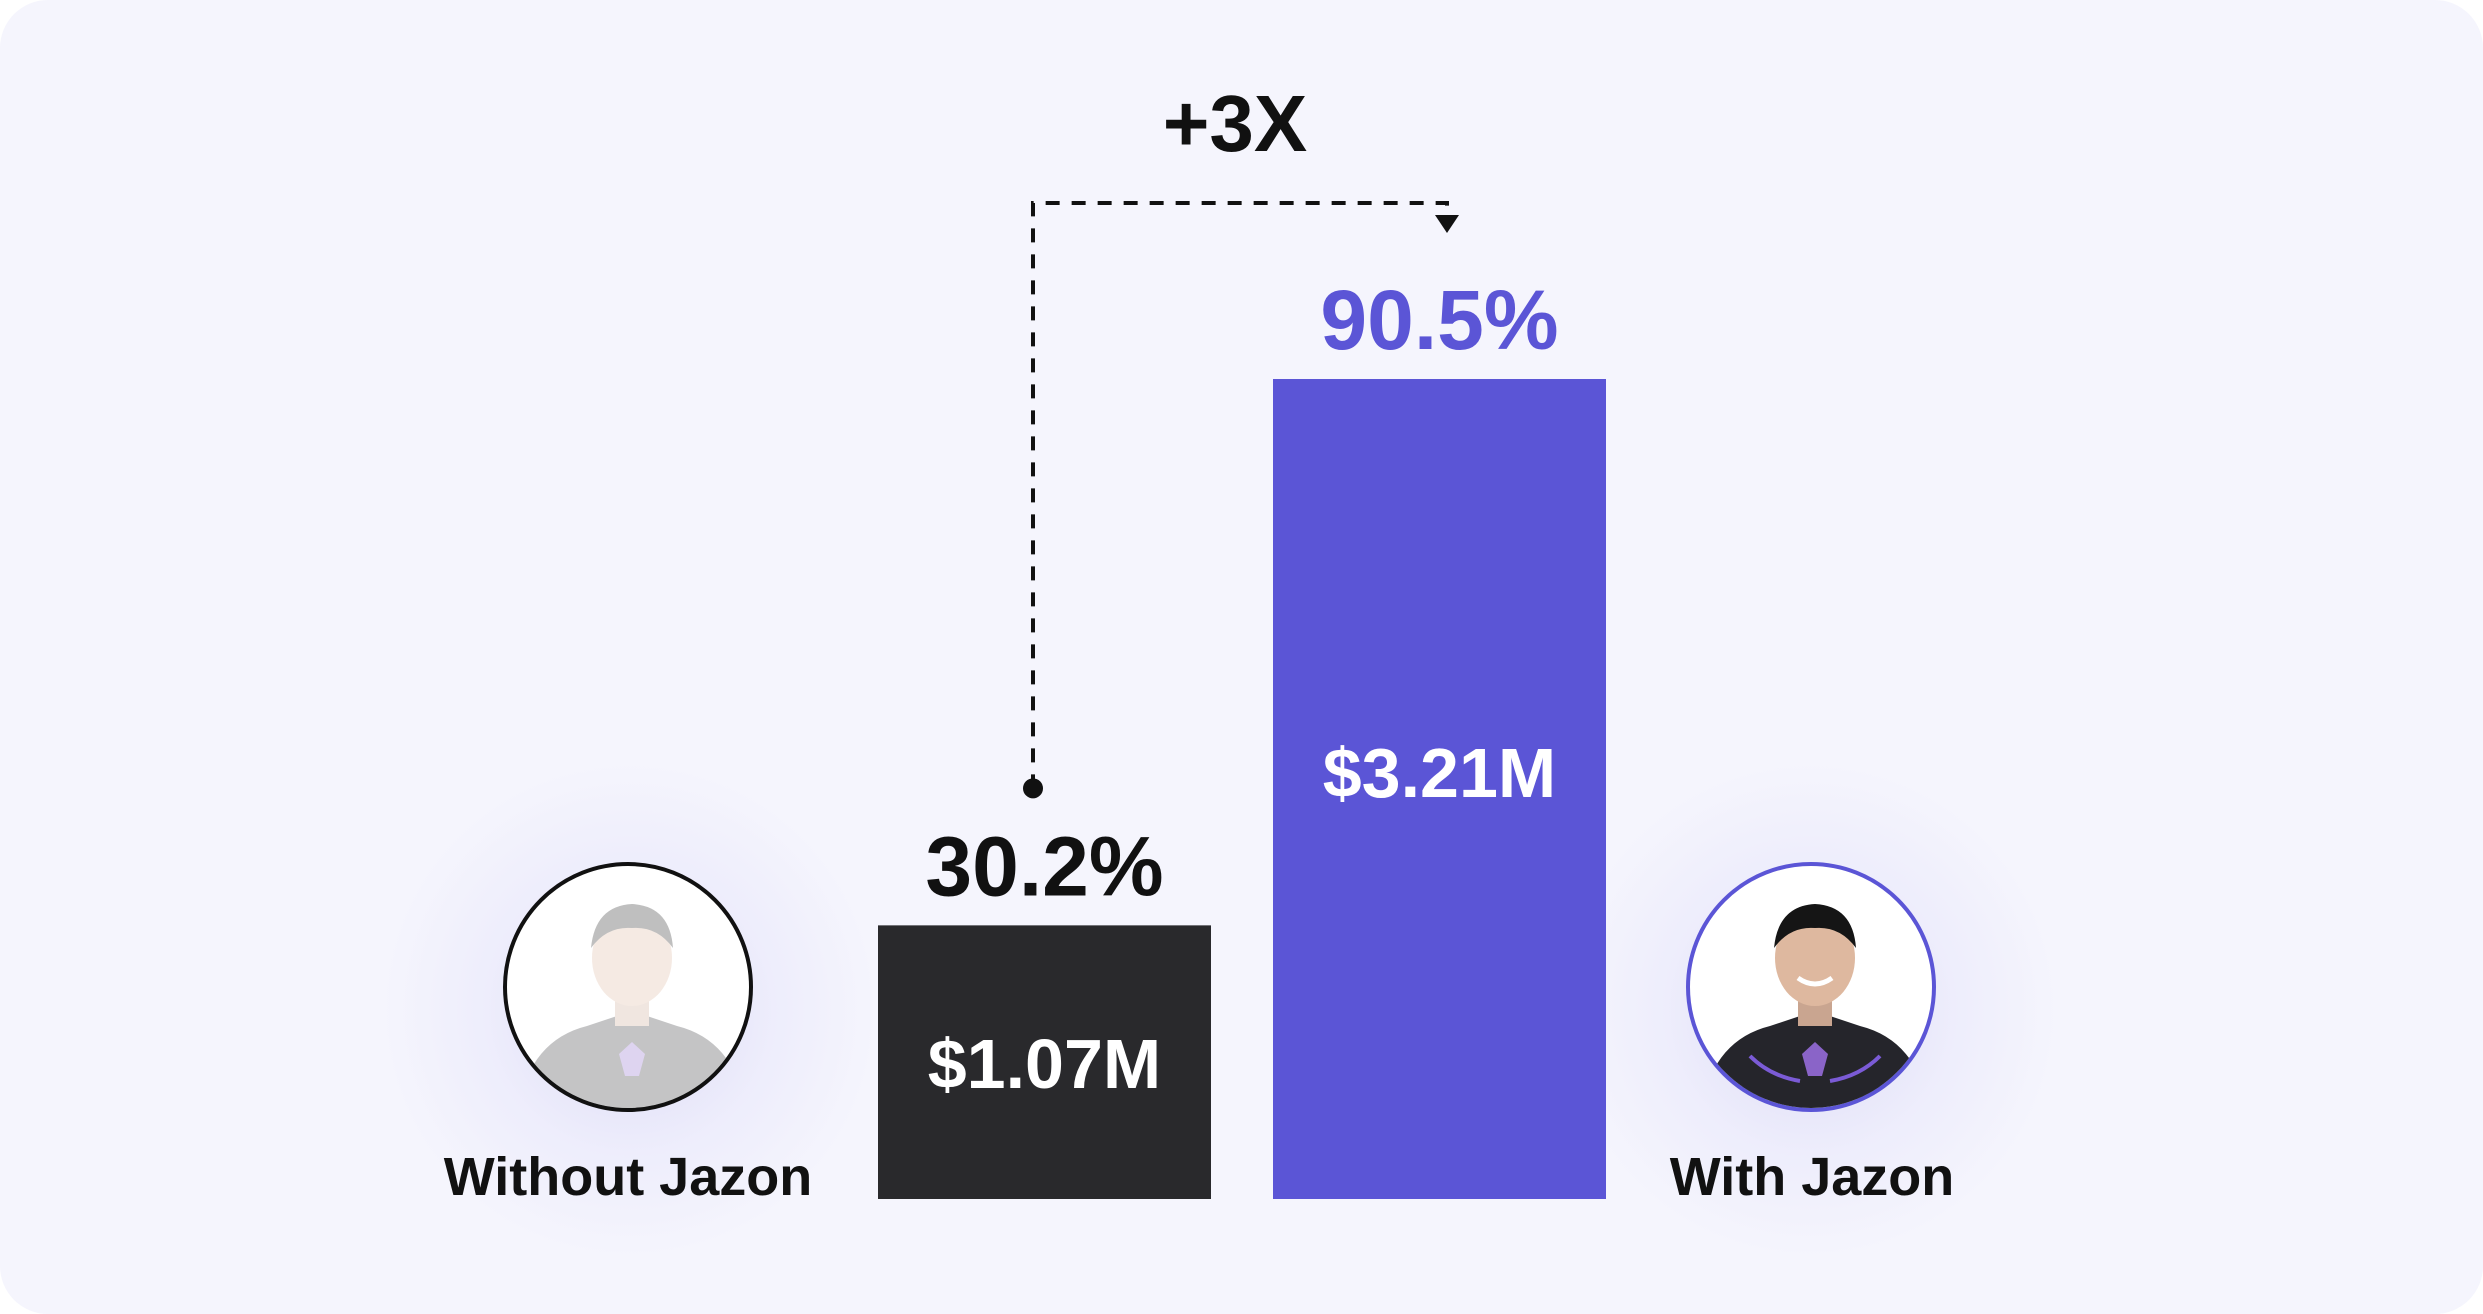 The height and width of the screenshot is (1314, 2483). I want to click on value-label-without-jazon: 30.2%, so click(1044, 866).